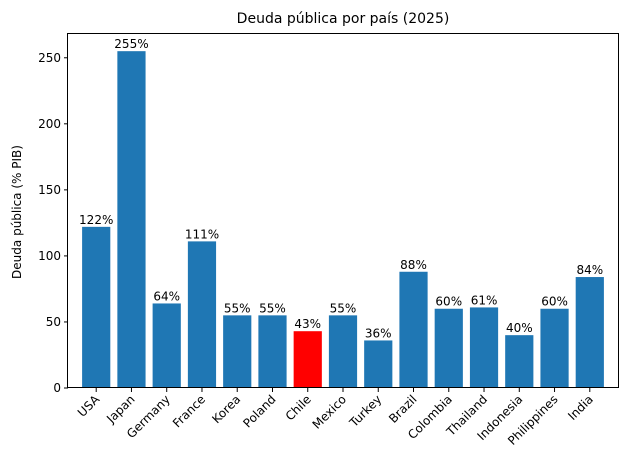 The width and height of the screenshot is (630, 470). I want to click on bar-brazil, so click(413, 329).